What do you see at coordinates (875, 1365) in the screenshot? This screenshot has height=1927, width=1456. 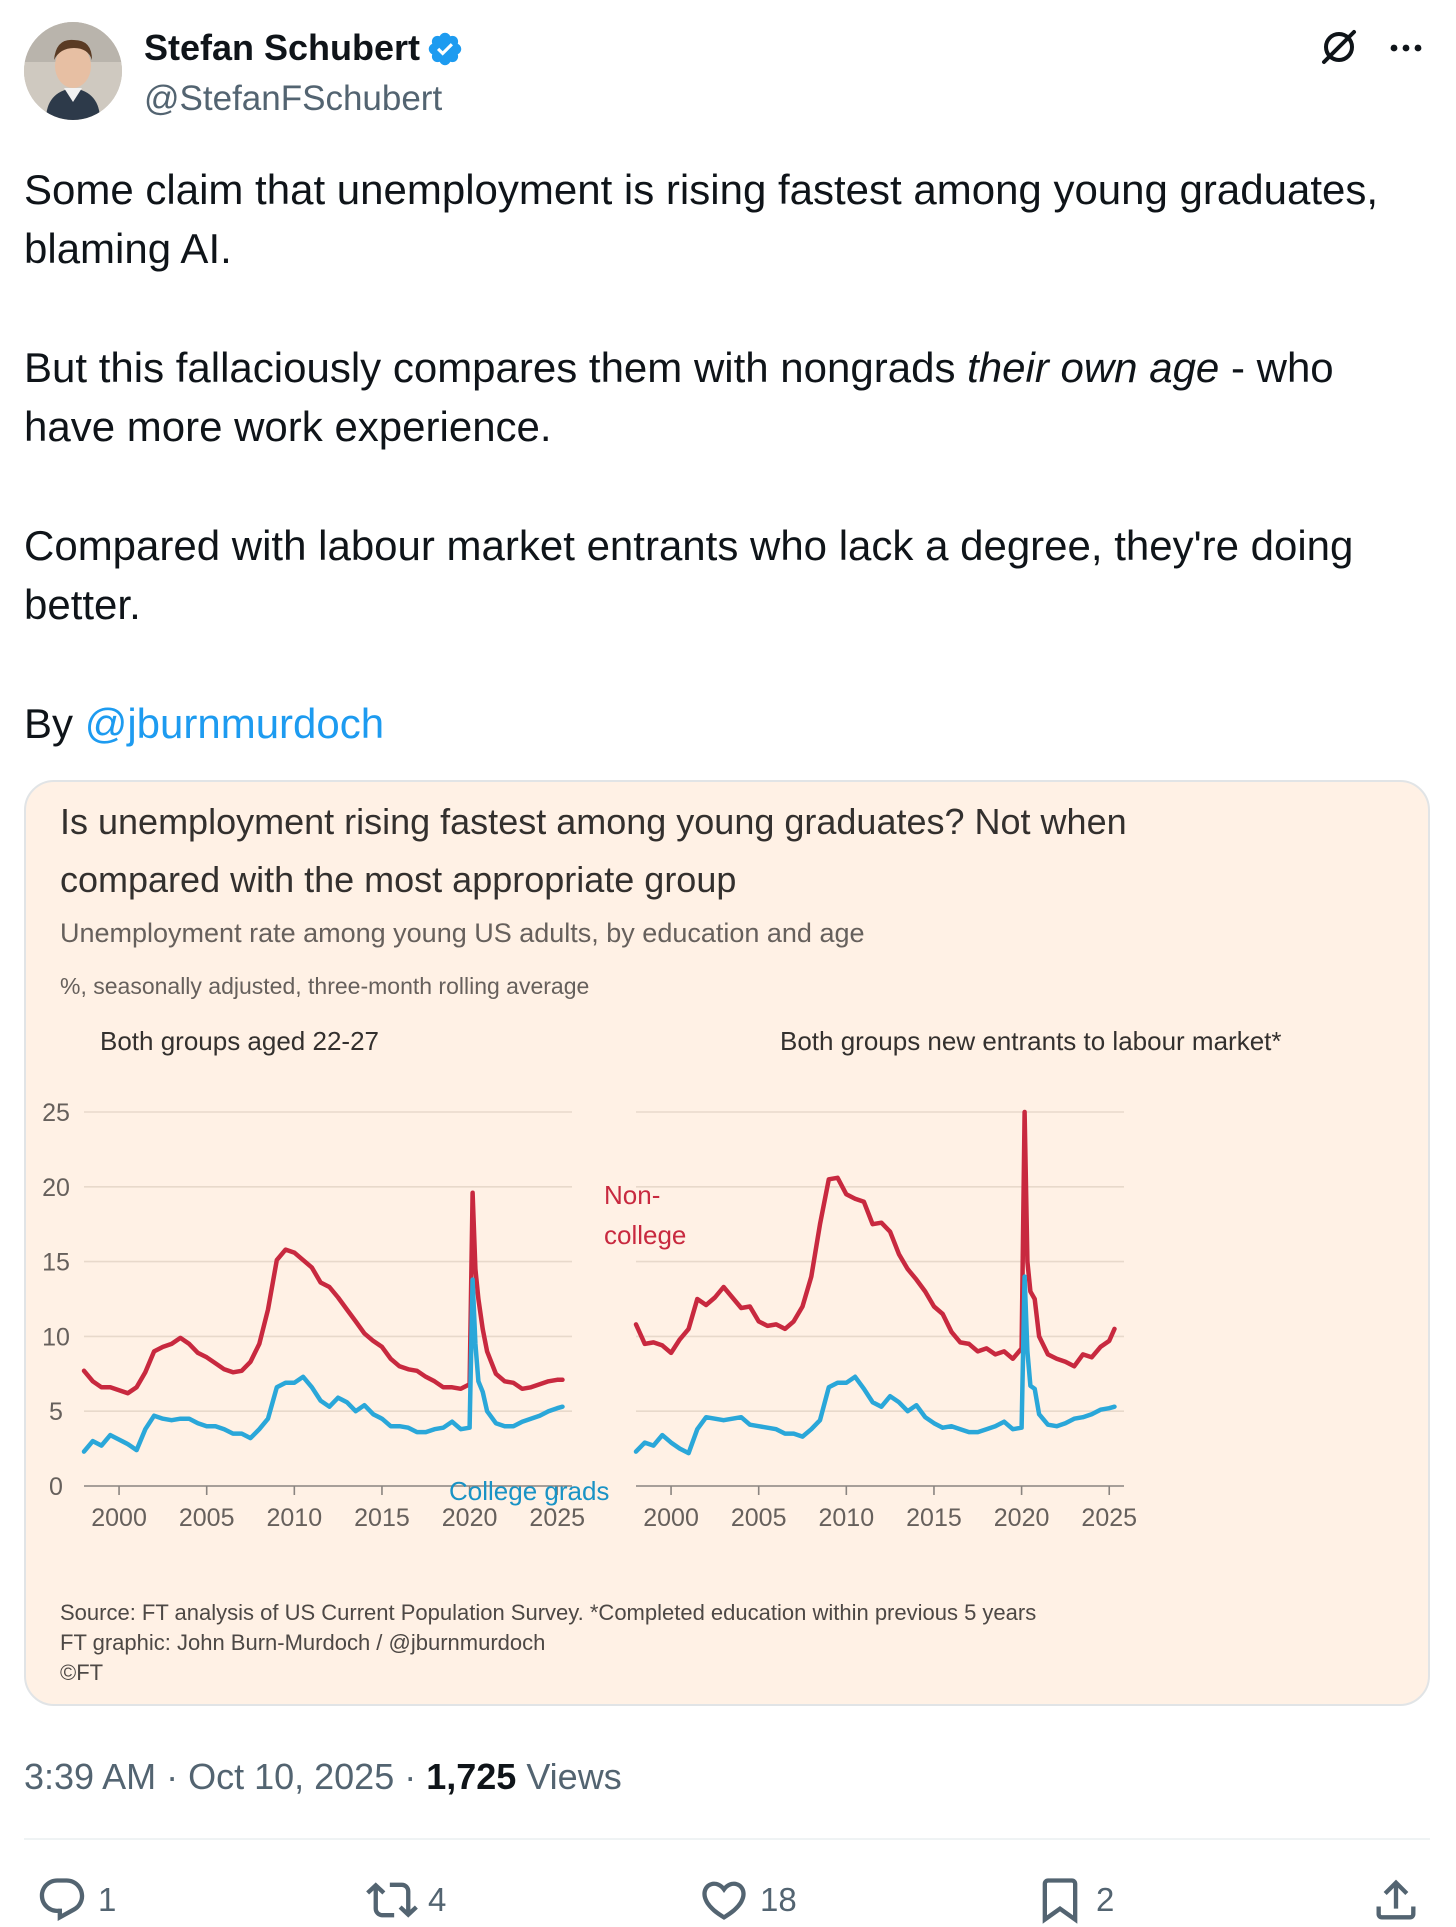 I see `college-grads-line-right` at bounding box center [875, 1365].